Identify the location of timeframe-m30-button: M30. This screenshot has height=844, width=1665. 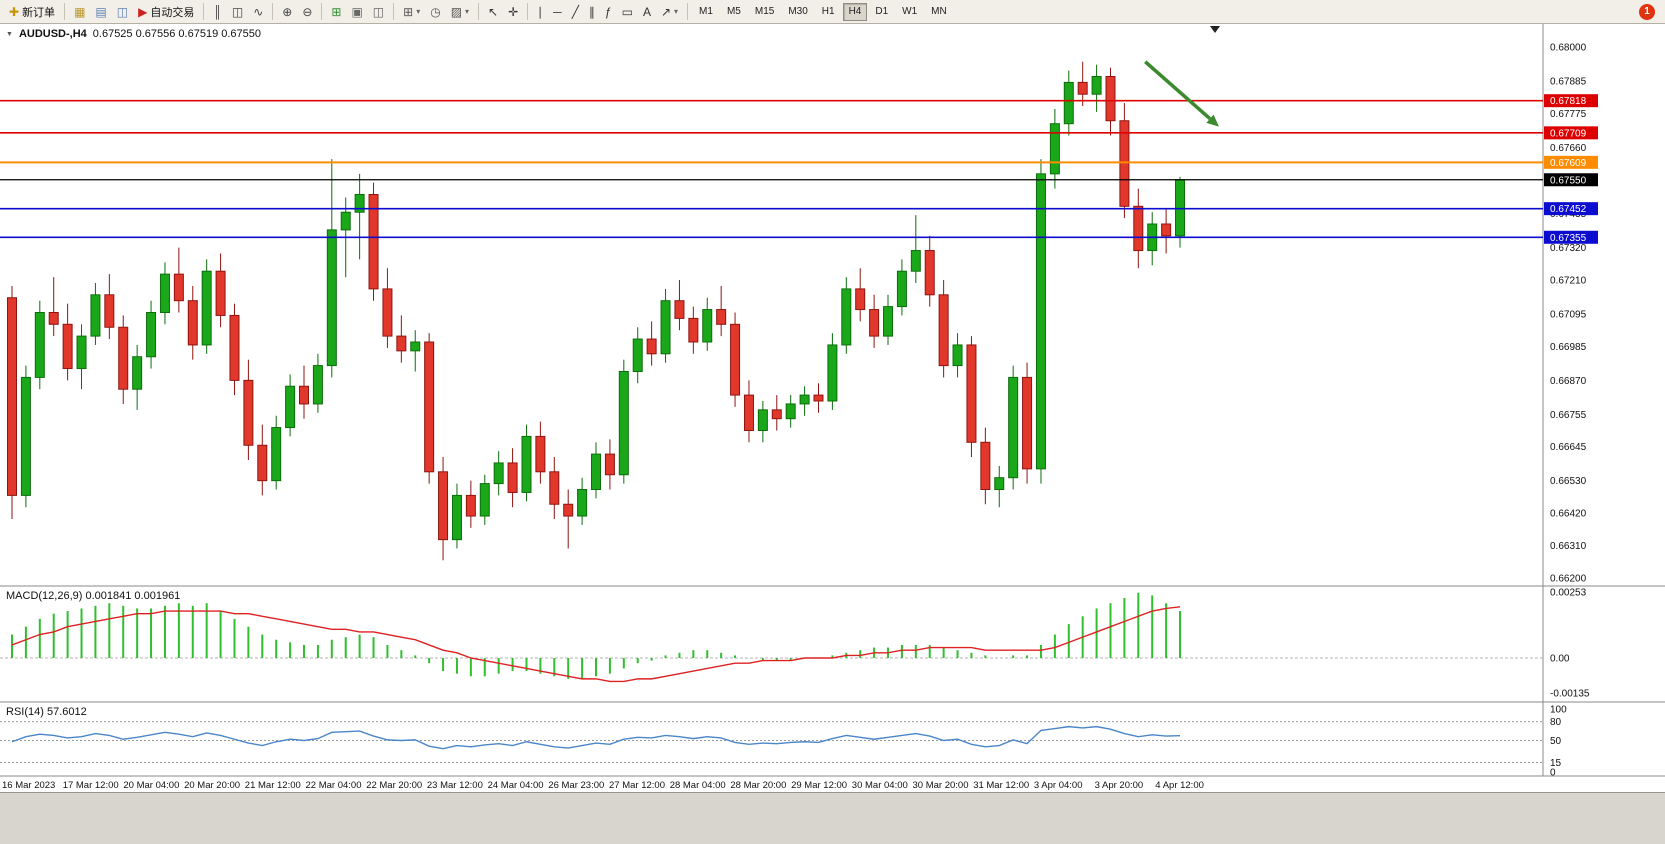
(797, 12).